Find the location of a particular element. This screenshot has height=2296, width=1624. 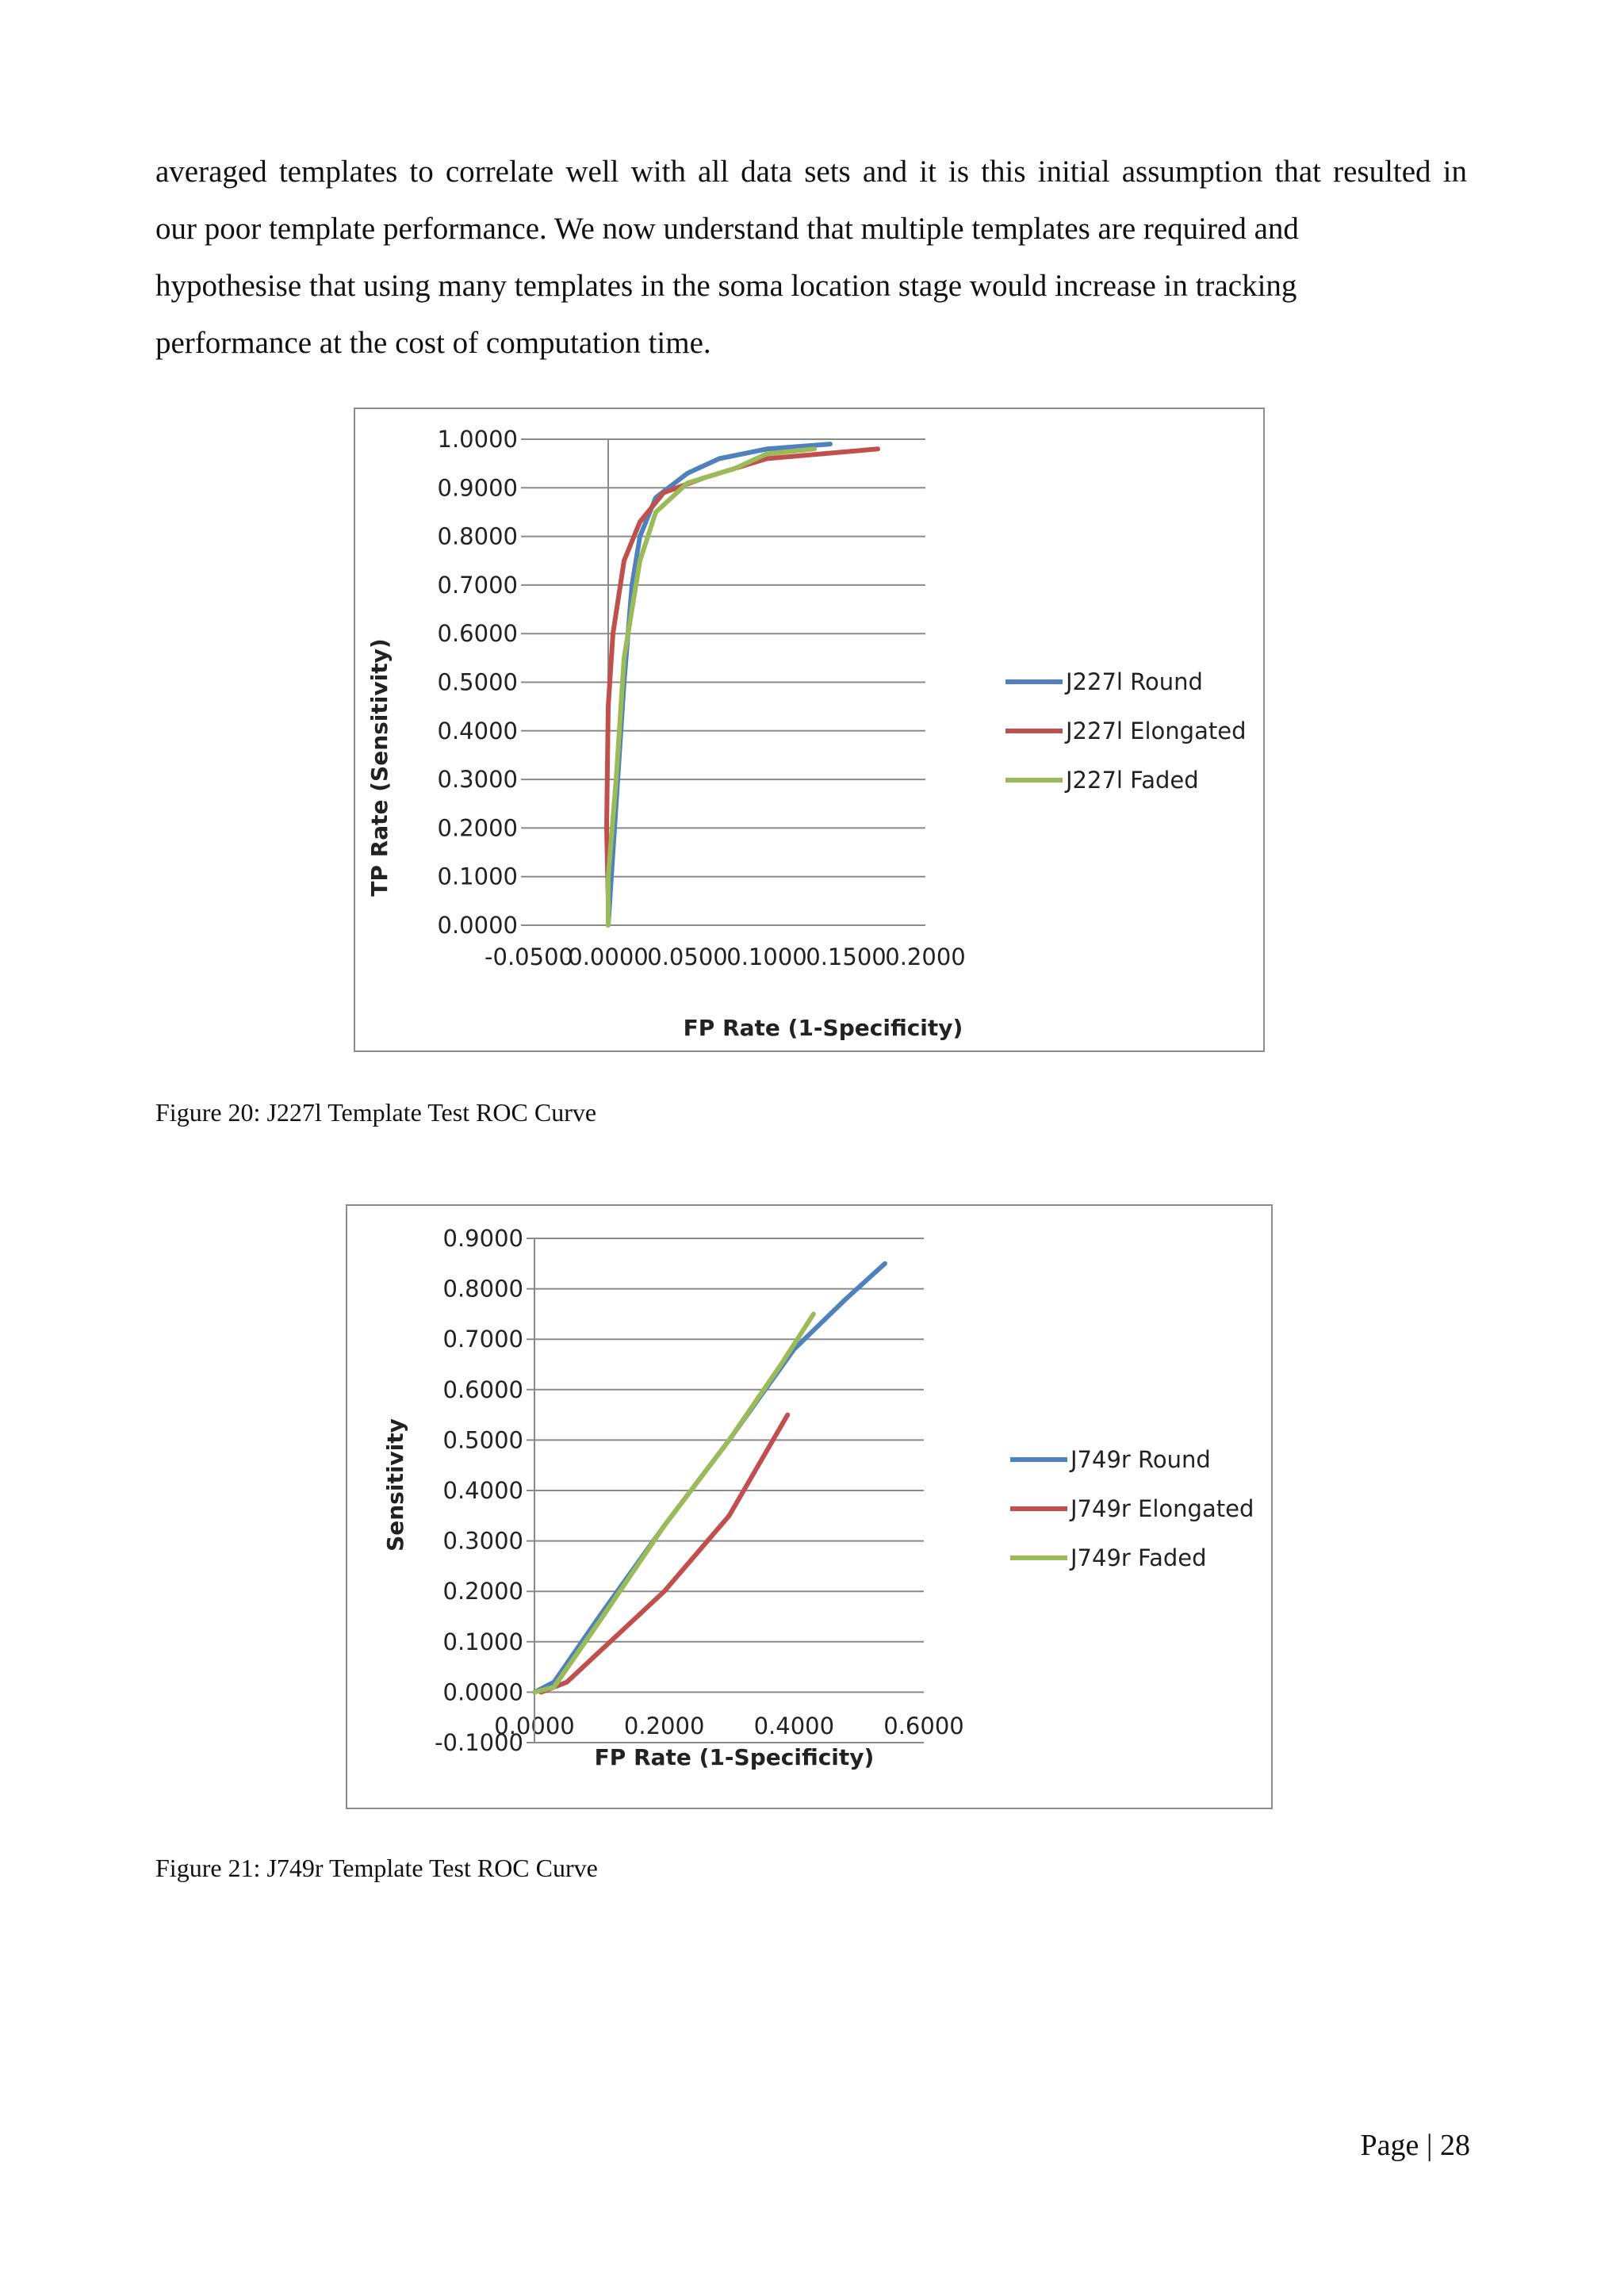

y-axis-title: TP Rate (Sensitivity) is located at coordinates (379, 767).